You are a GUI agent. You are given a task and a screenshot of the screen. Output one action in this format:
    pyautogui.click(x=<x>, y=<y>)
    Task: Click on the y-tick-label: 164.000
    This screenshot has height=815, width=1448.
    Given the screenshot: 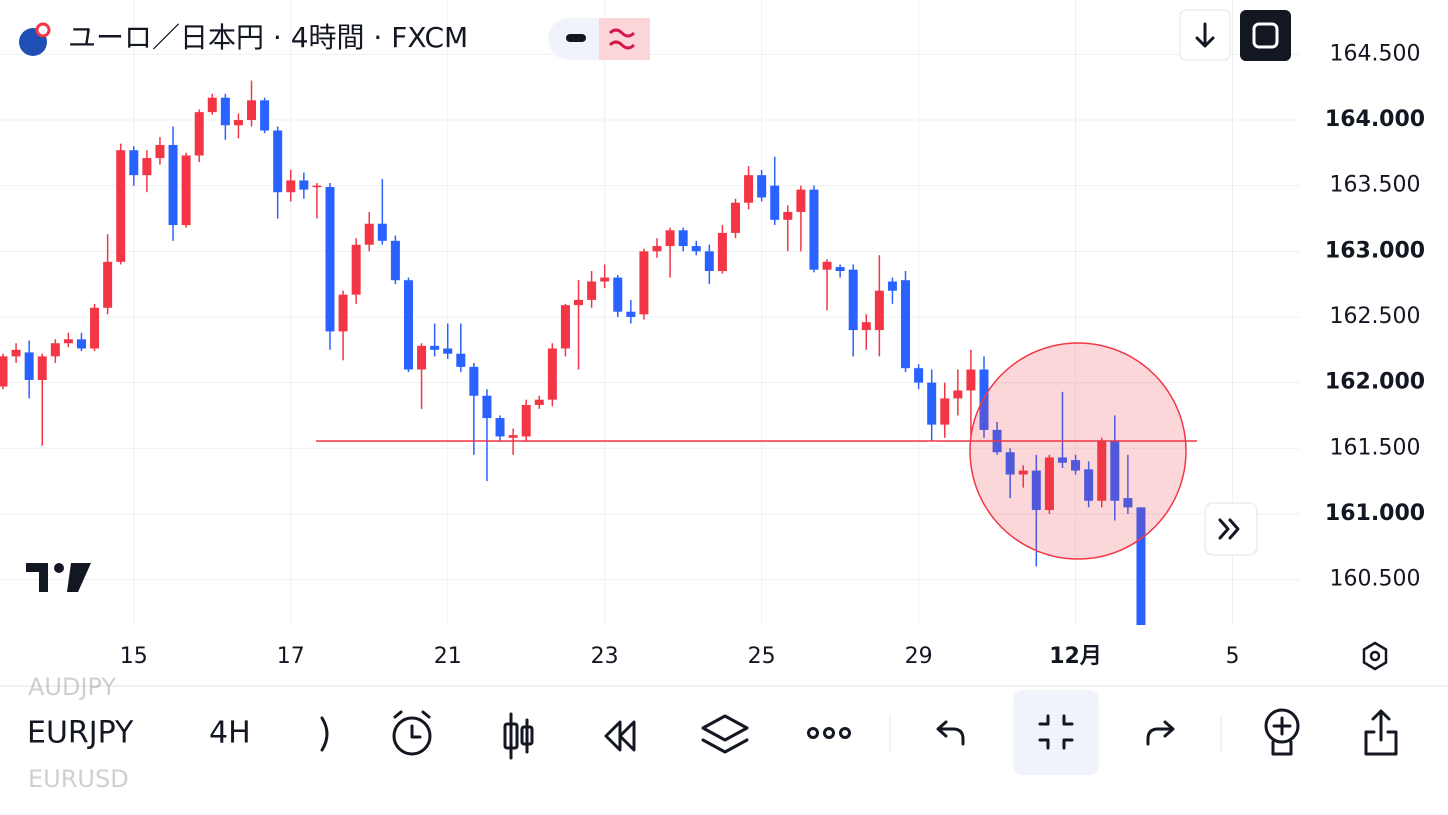 What is the action you would take?
    pyautogui.click(x=1375, y=119)
    